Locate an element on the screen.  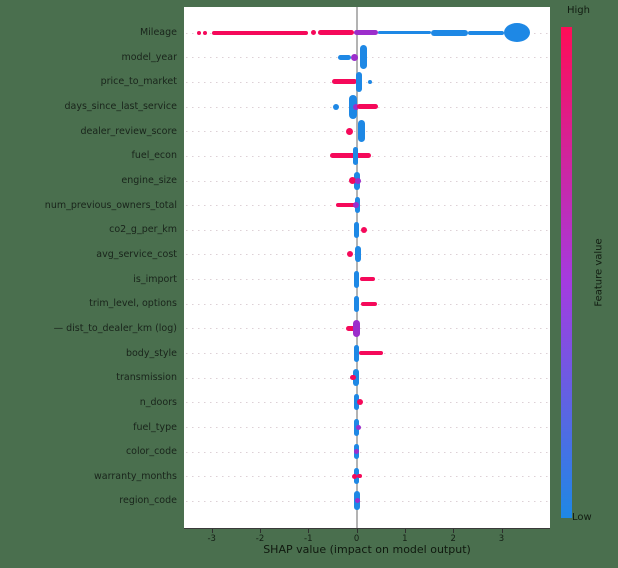
feature-label: engine_size is located at coordinates (149, 180).